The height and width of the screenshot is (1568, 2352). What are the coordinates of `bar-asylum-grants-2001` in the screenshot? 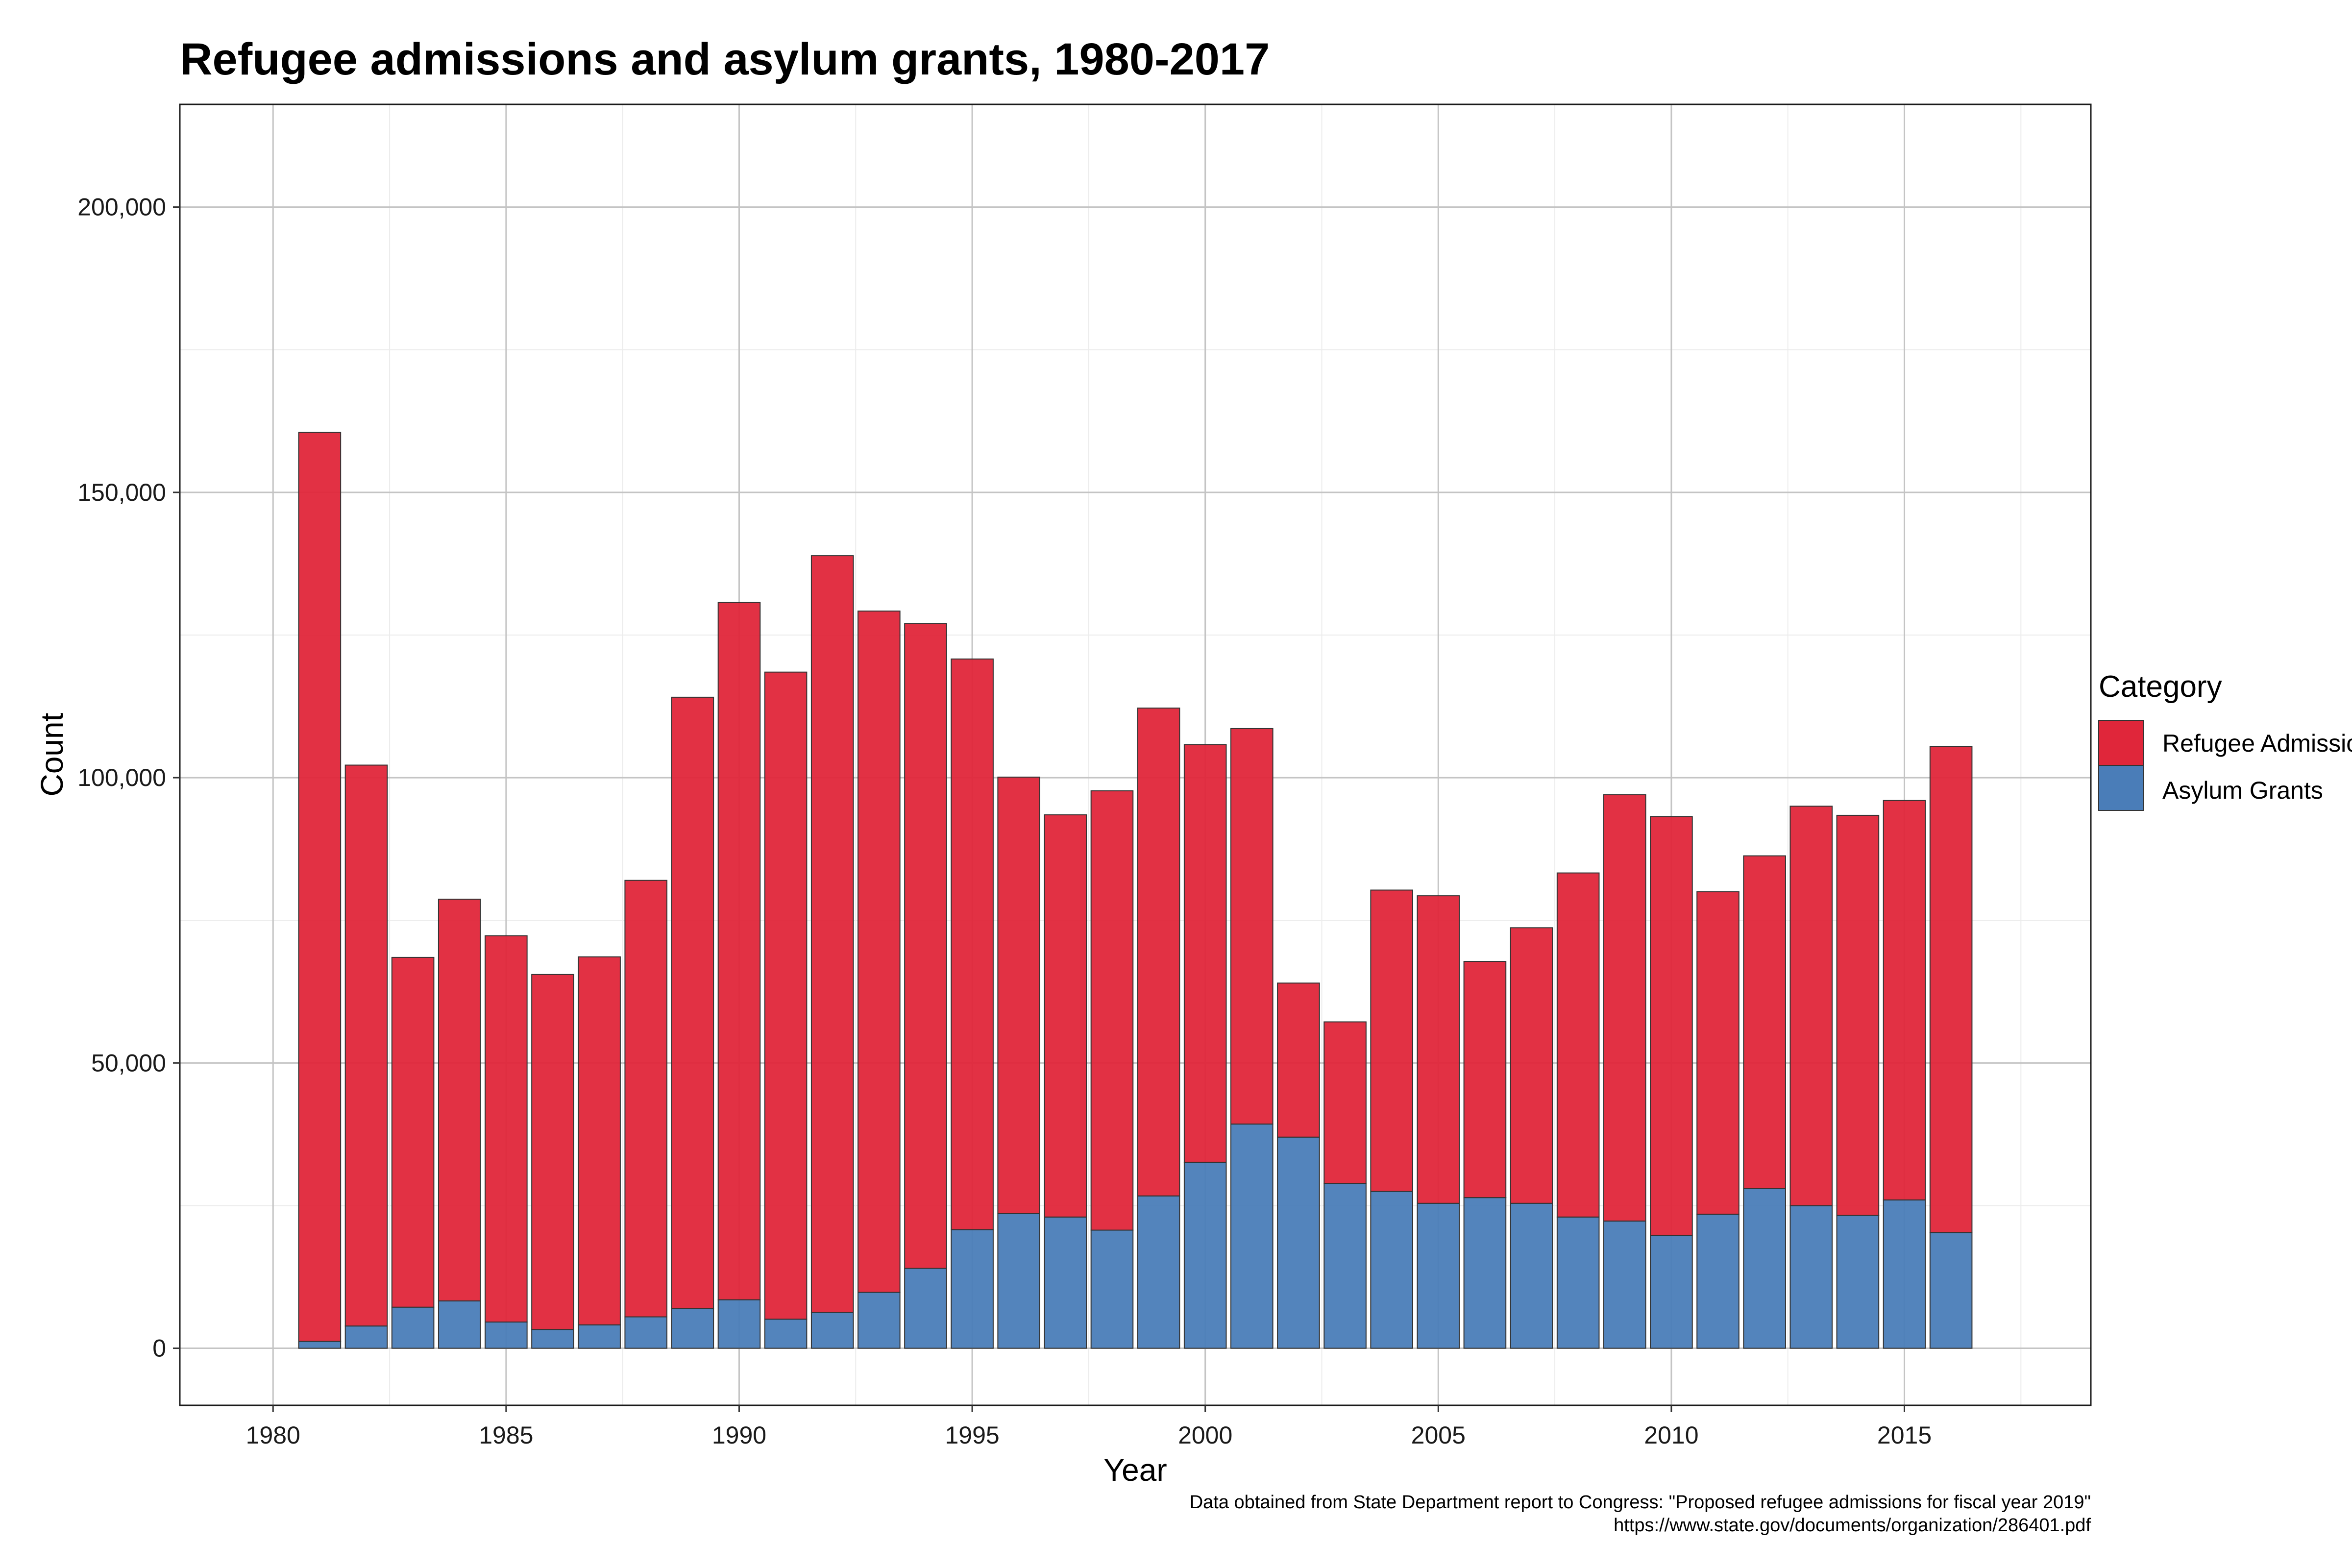 It's located at (1252, 1236).